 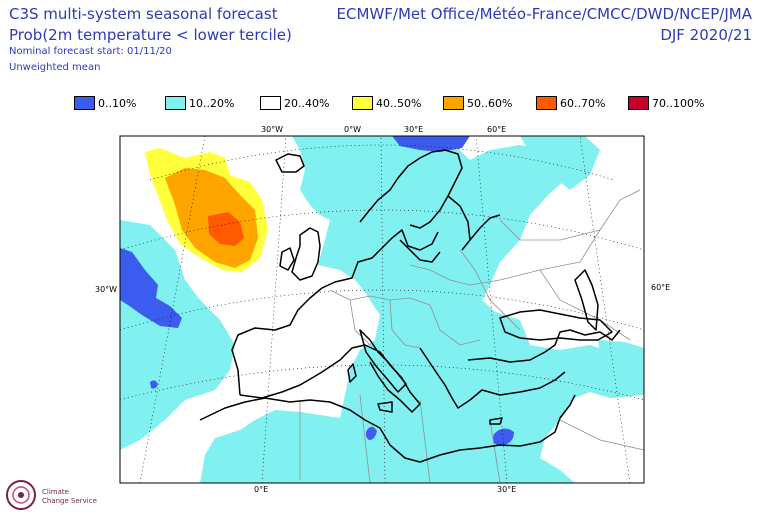 I want to click on map-title: C3S multi-system seasonal forecast, so click(x=143, y=14).